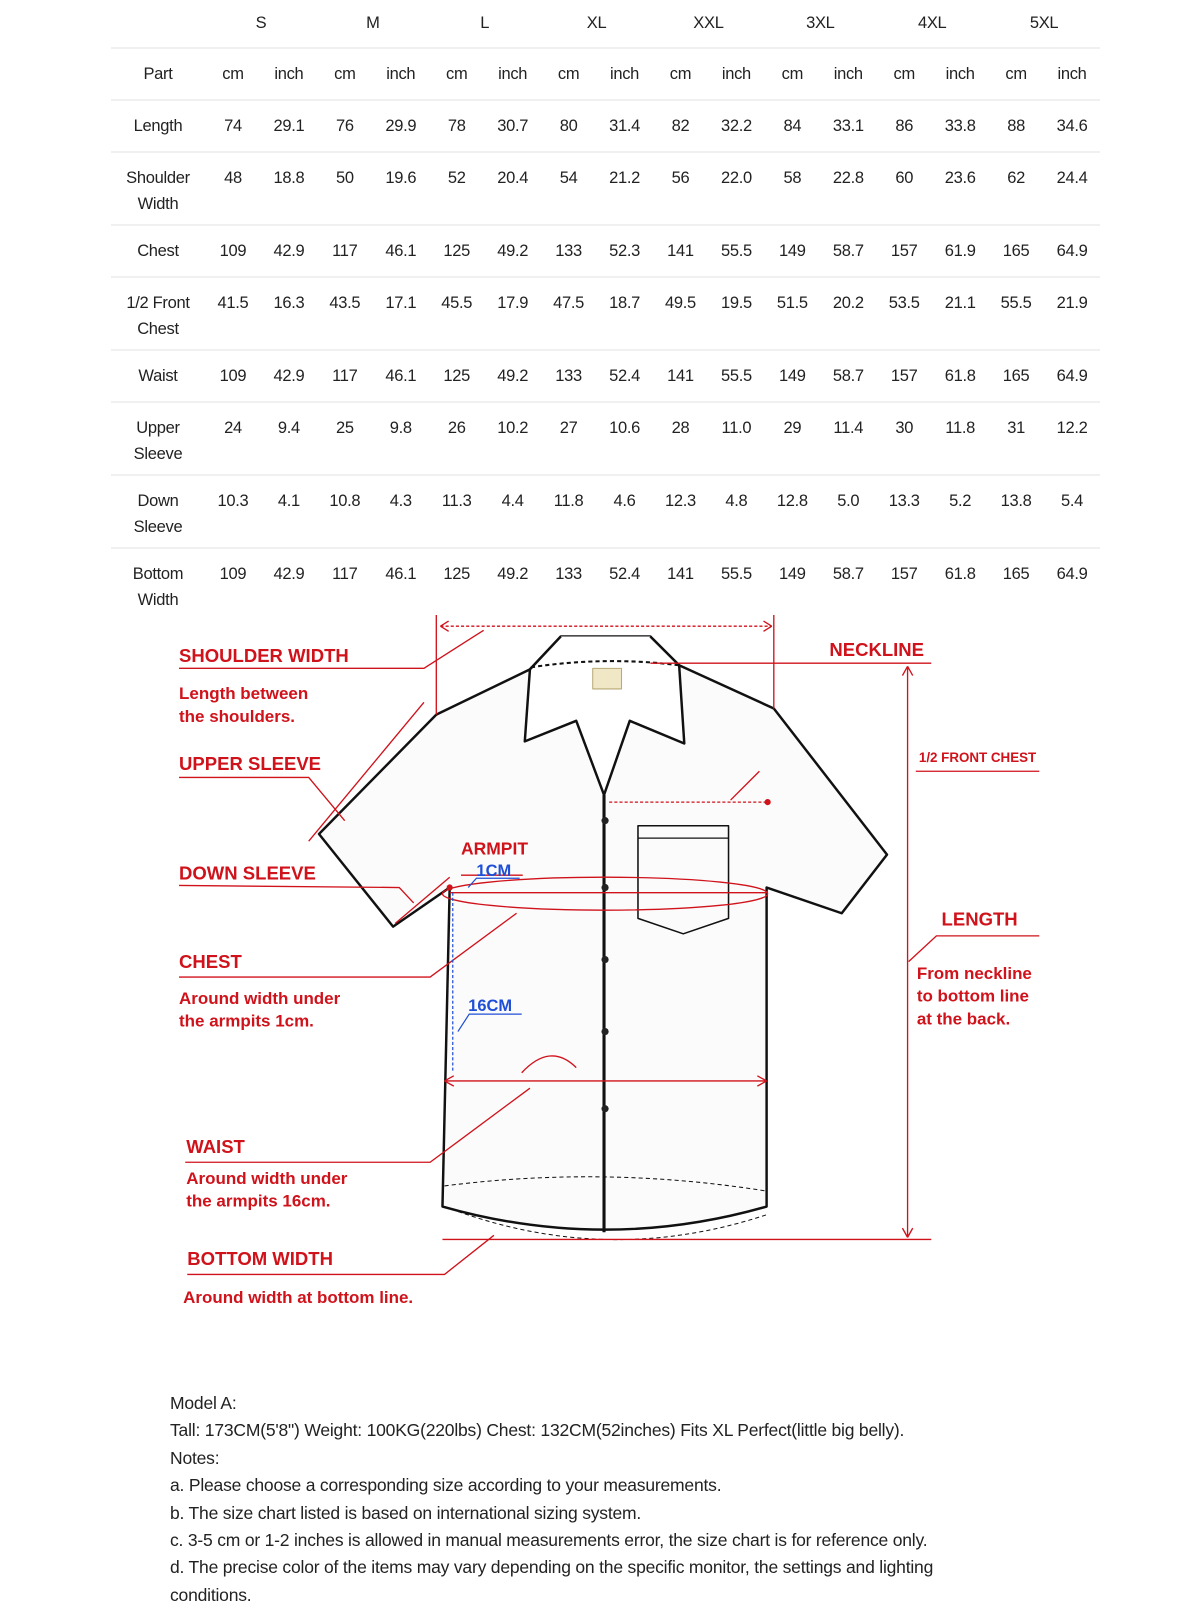 The height and width of the screenshot is (1609, 1200). What do you see at coordinates (680, 126) in the screenshot?
I see `measurement-cell: 82` at bounding box center [680, 126].